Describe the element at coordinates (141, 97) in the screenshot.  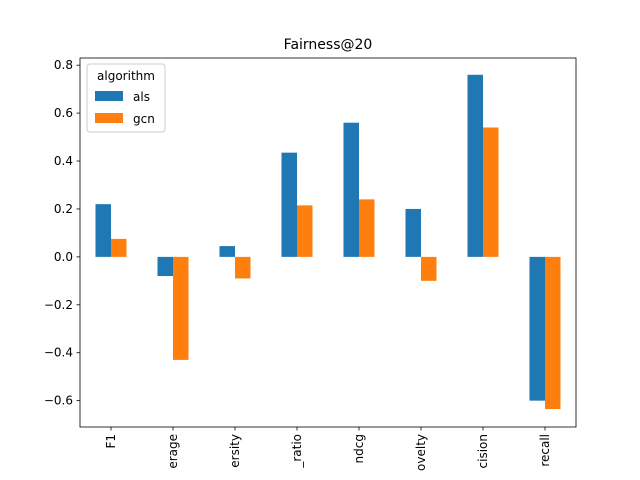
I see `legend-label-als: als` at that location.